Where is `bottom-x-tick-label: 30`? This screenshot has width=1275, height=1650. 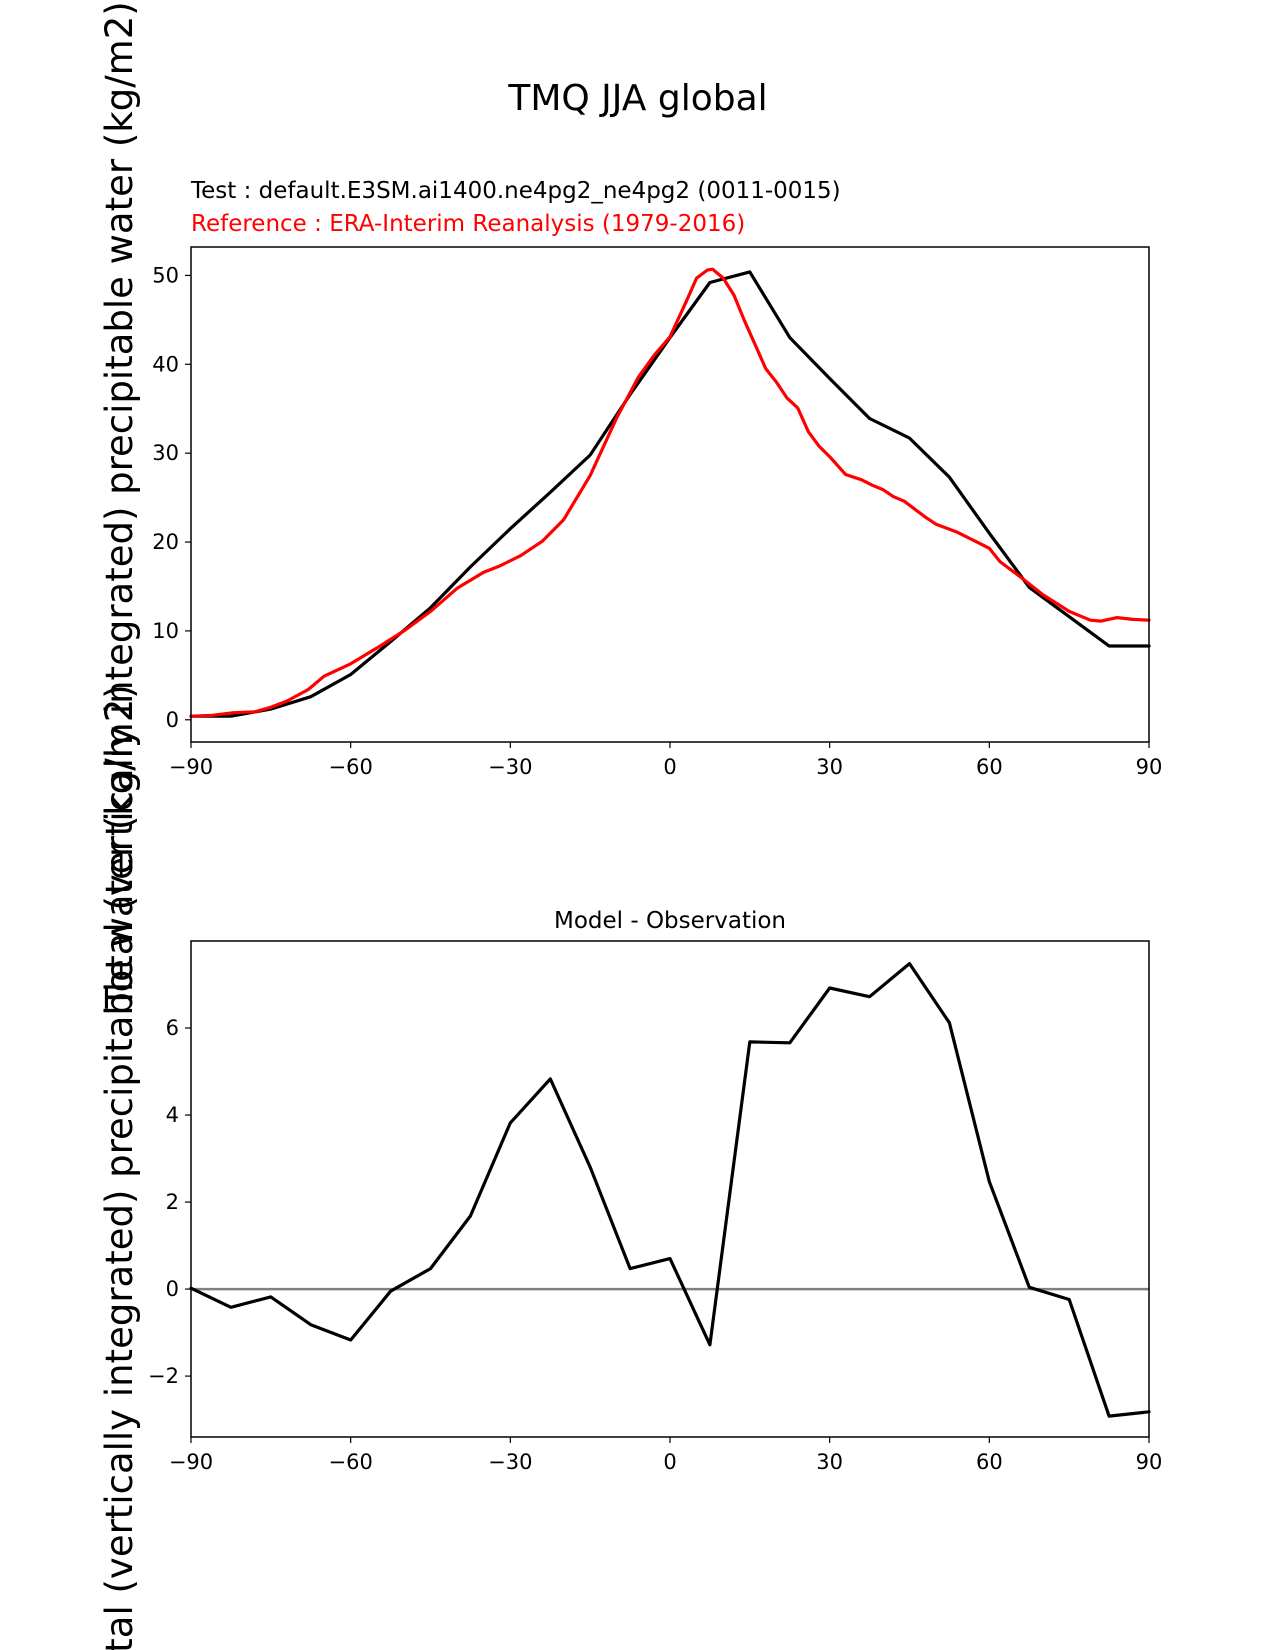
bottom-x-tick-label: 30 is located at coordinates (829, 1462).